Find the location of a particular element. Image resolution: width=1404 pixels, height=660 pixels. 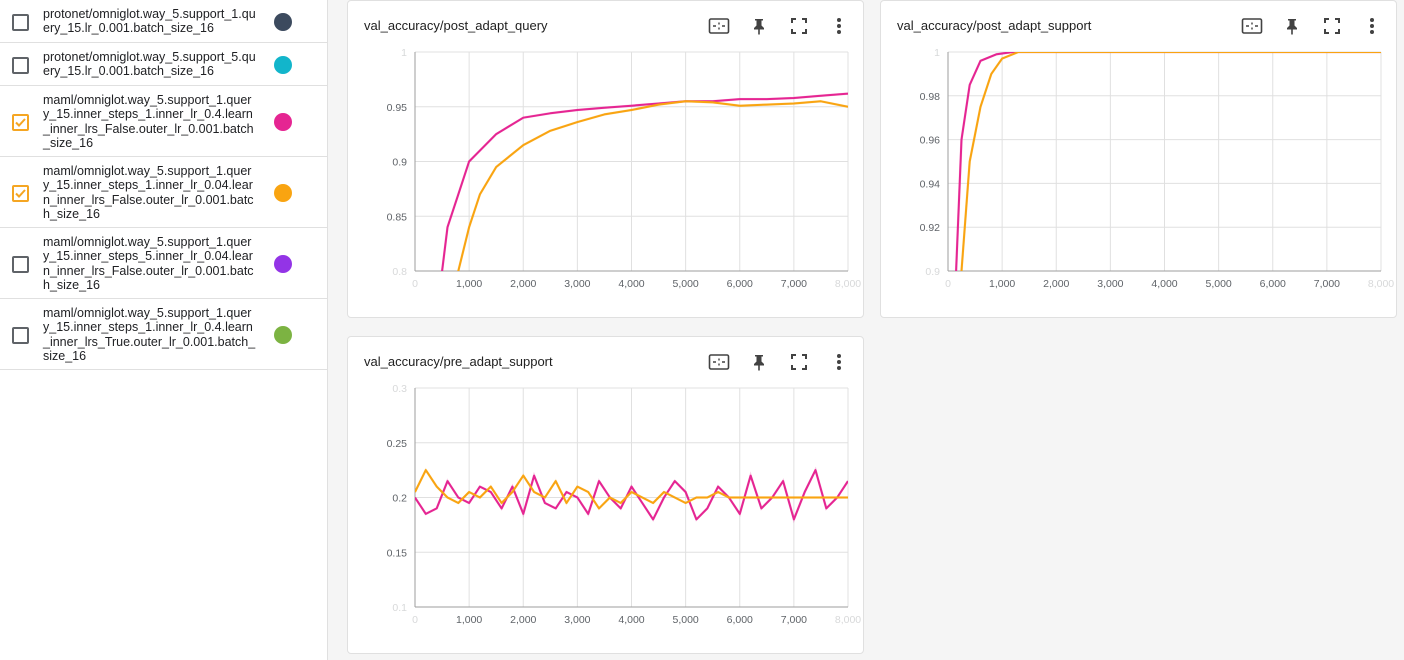

y-tick-label: 0.92 is located at coordinates (930, 228).